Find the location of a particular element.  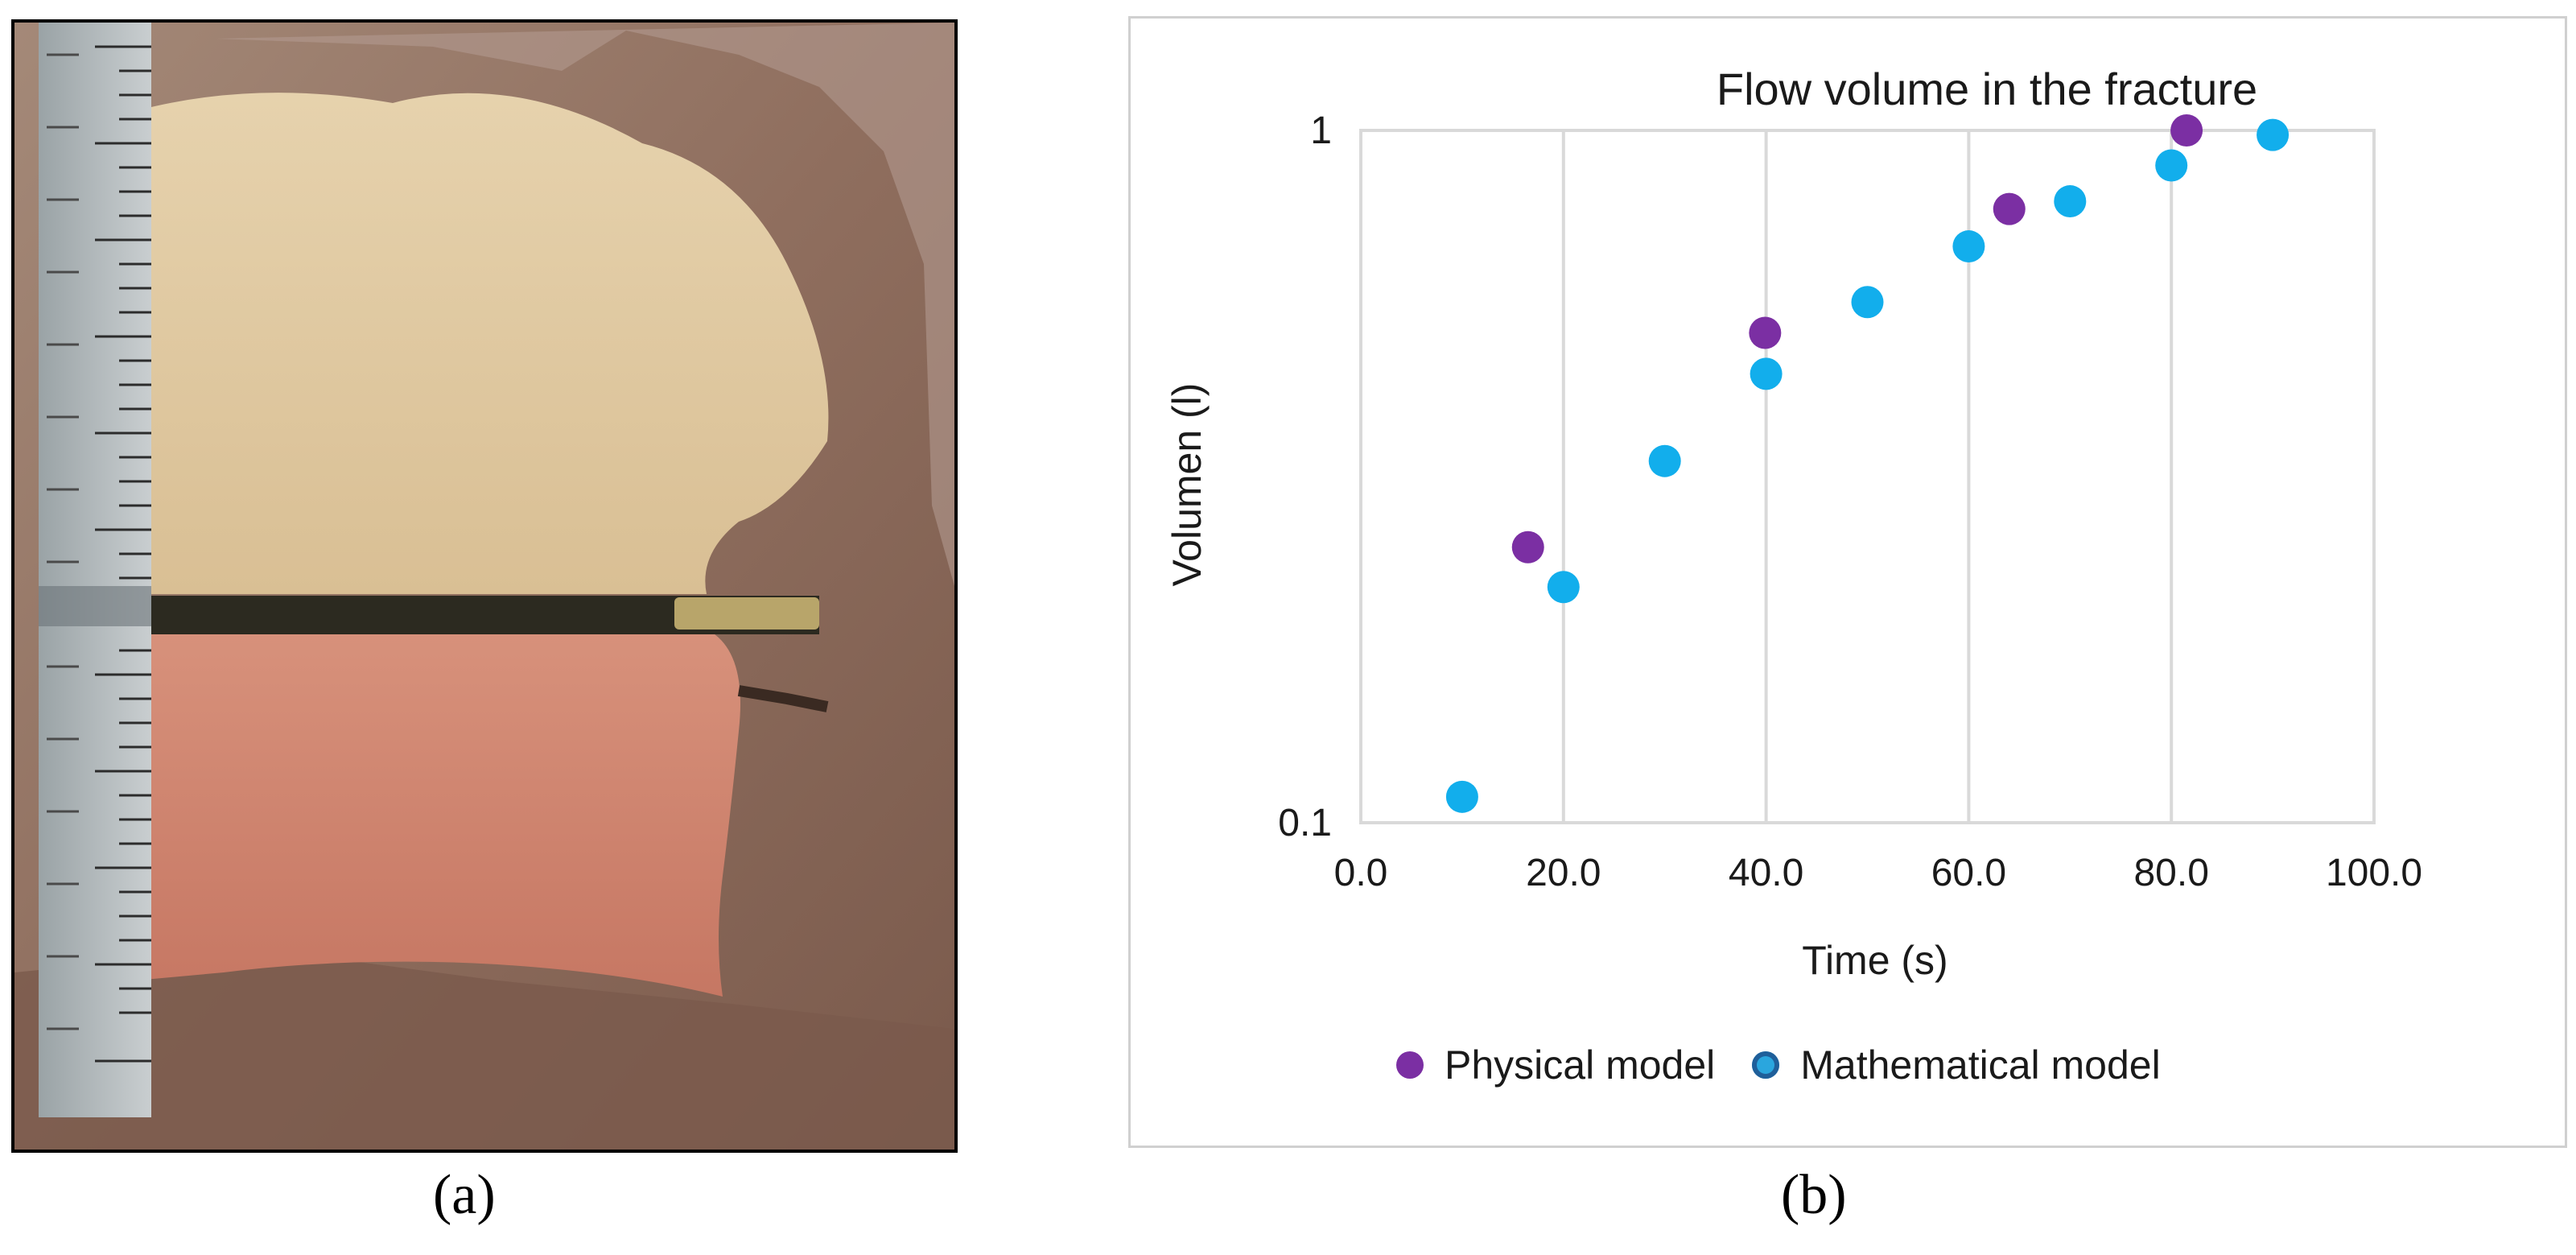

legend-item-physical: Physical model is located at coordinates (1555, 1065).